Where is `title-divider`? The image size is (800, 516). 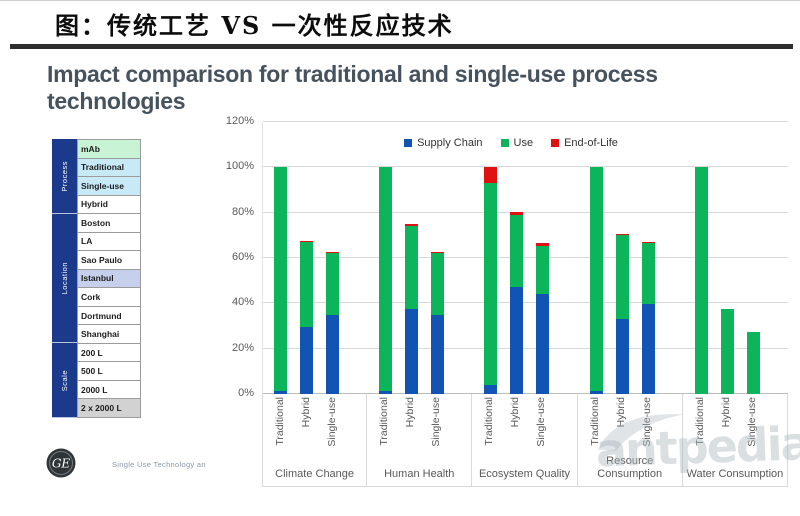 title-divider is located at coordinates (401, 46).